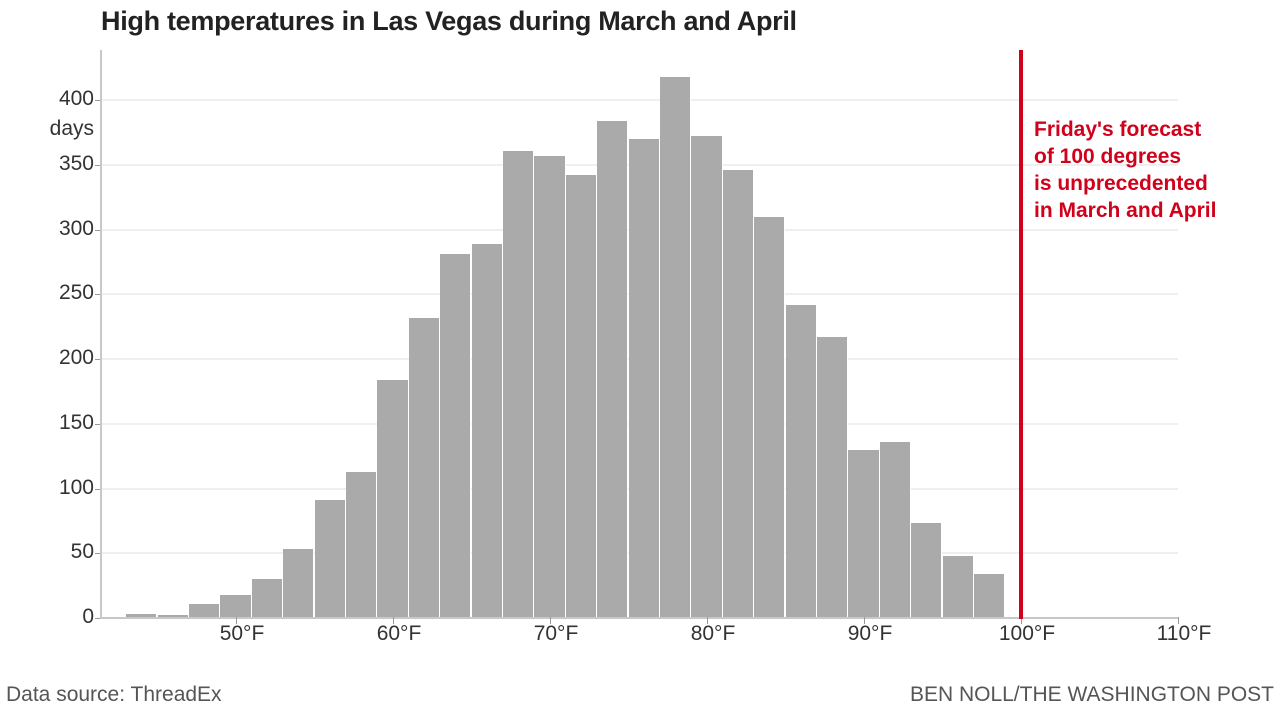  I want to click on x-tick-label: 110°F, so click(1184, 633).